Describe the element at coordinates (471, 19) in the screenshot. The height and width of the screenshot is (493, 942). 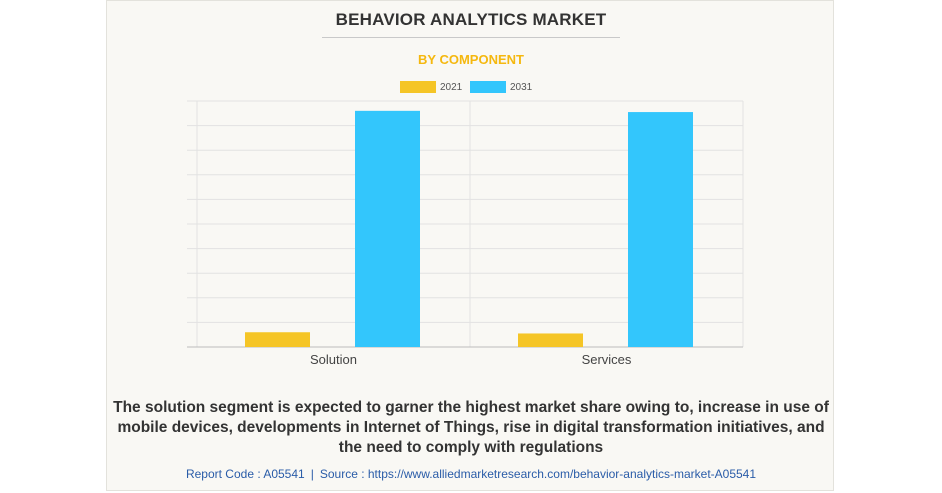
I see `chart-title: BEHAVIOR ANALYTICS MARKET` at that location.